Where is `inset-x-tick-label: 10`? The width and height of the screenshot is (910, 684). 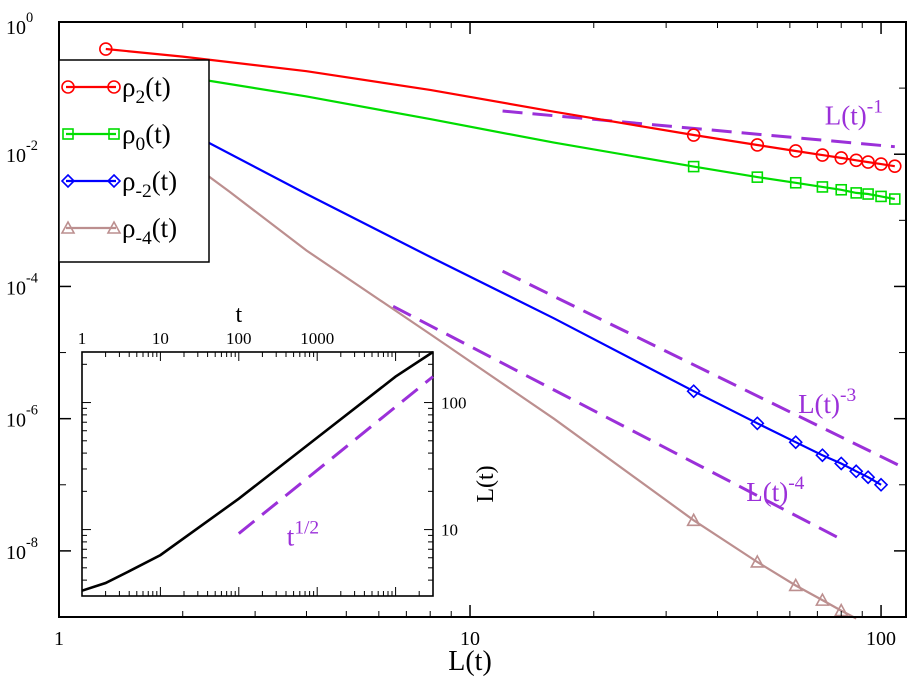 inset-x-tick-label: 10 is located at coordinates (160, 338).